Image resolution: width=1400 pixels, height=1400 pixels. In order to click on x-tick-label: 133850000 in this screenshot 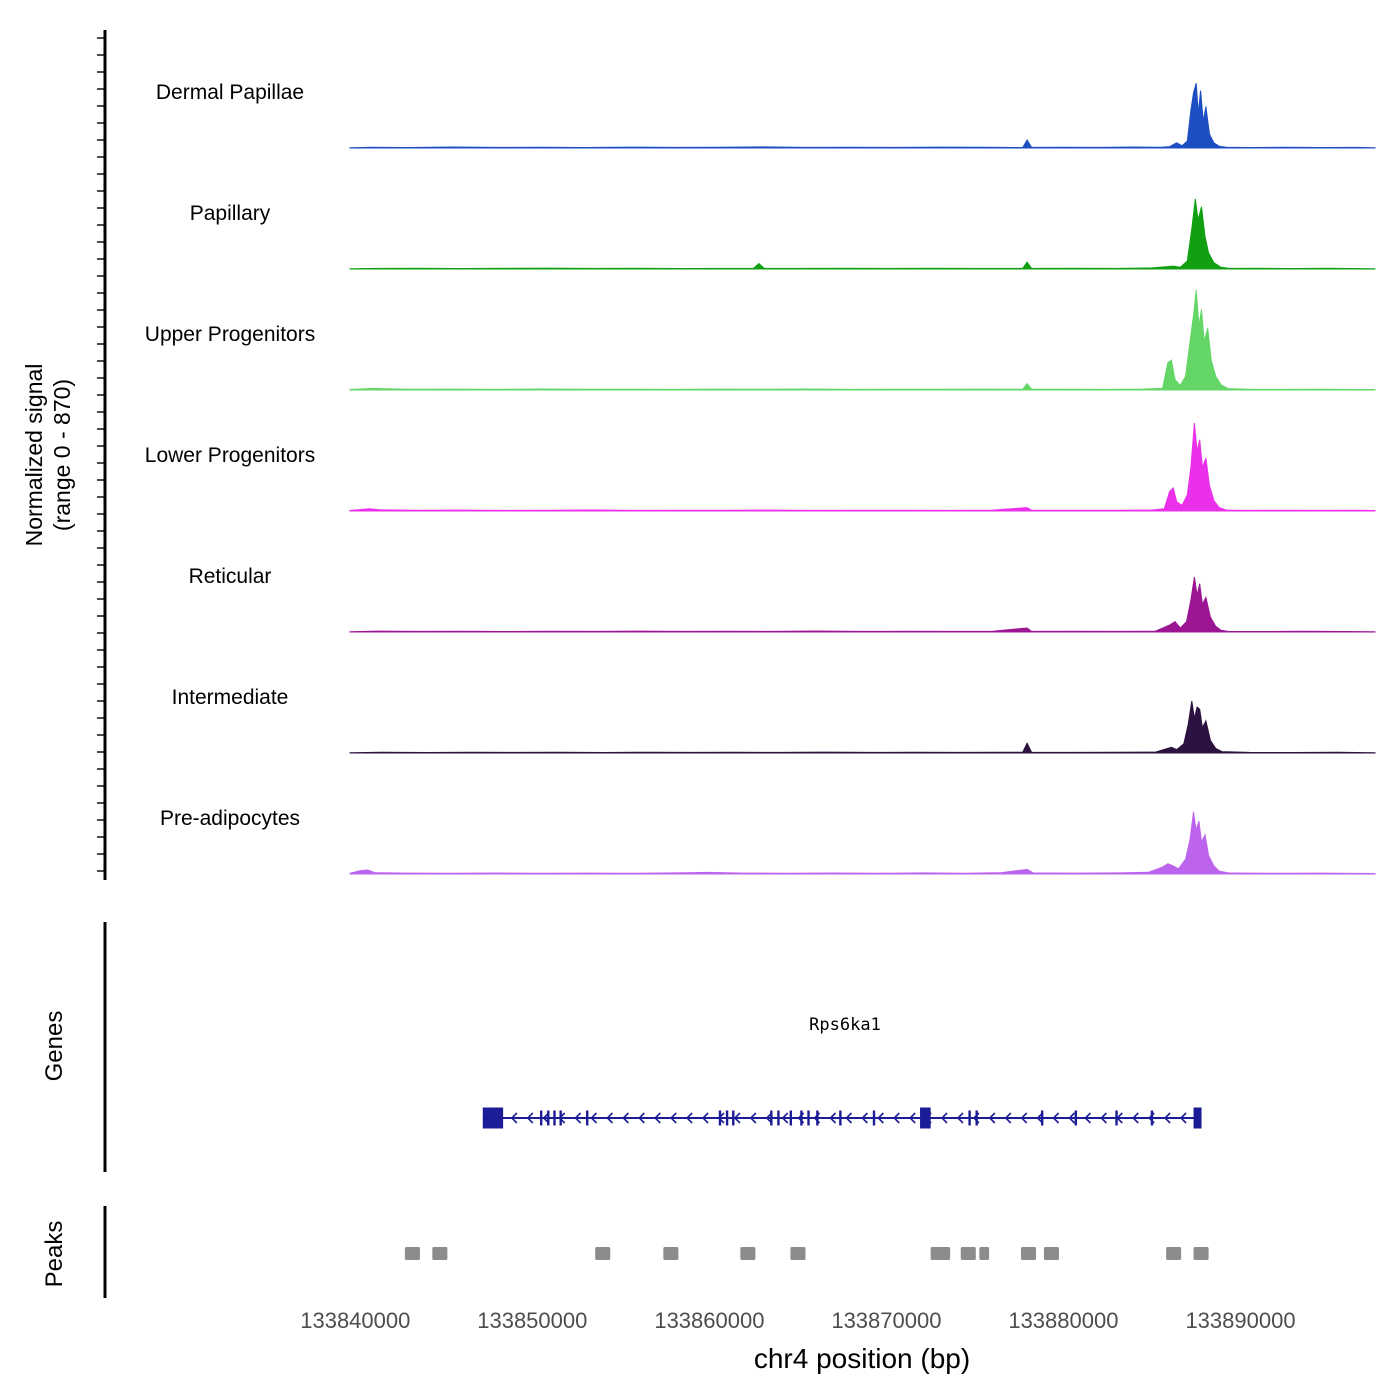, I will do `click(532, 1320)`.